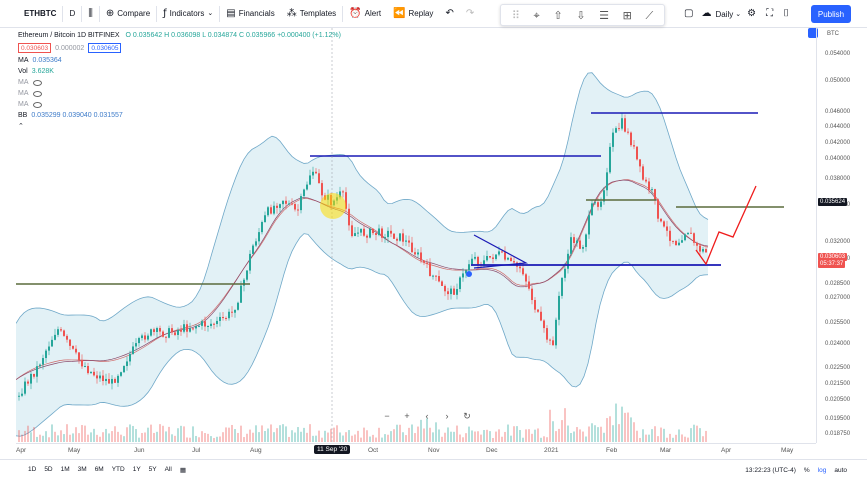  What do you see at coordinates (449, 14) in the screenshot?
I see `undo-button: ↶` at bounding box center [449, 14].